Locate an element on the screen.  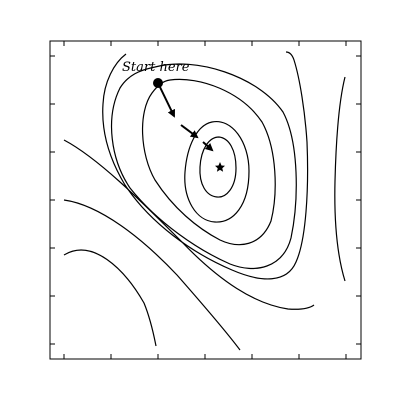
descent-path is located at coordinates (189, 125).